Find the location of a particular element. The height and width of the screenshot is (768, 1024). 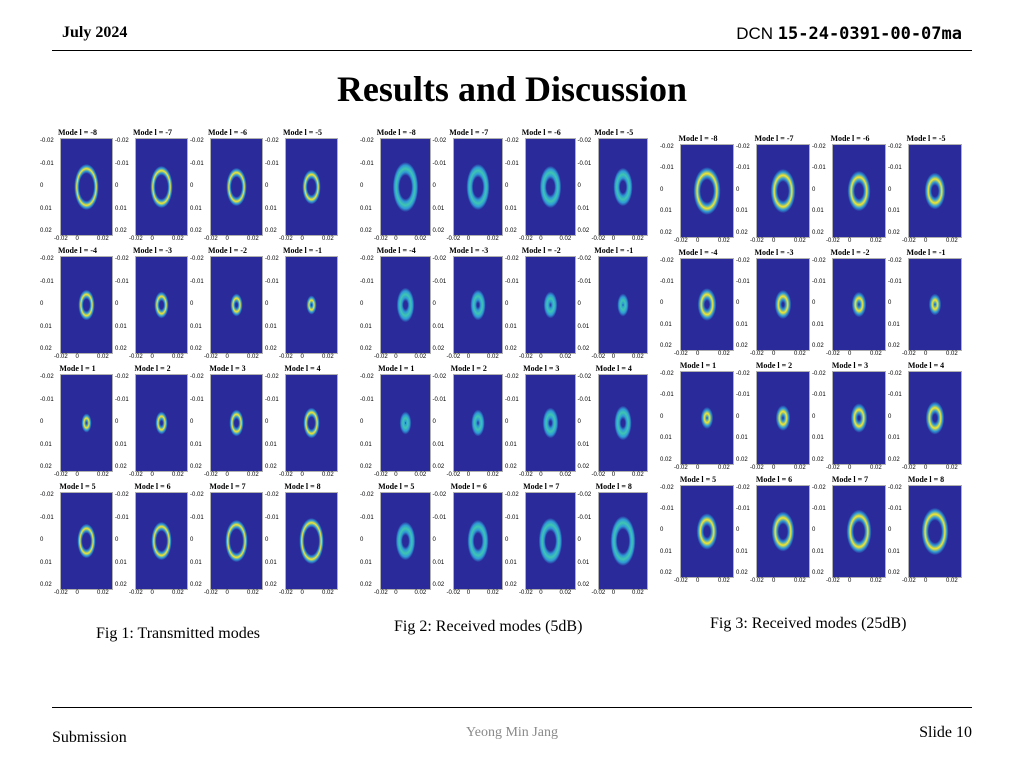

mode-label: Mode l = -8 is located at coordinates (698, 138).